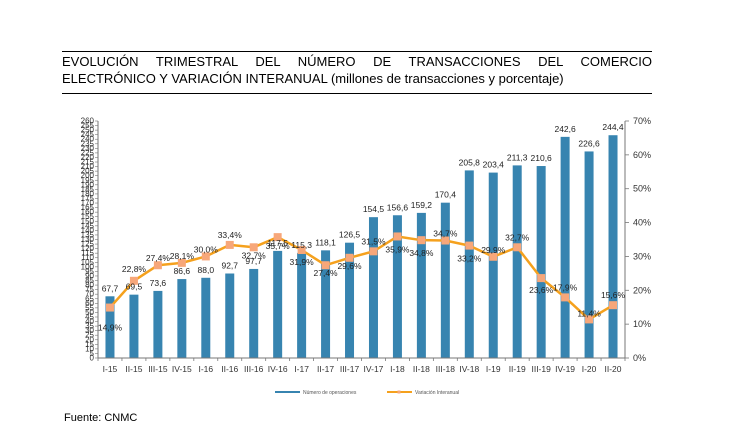 The image size is (736, 440). What do you see at coordinates (325, 369) in the screenshot?
I see `x-axis-tick-label: II-17` at bounding box center [325, 369].